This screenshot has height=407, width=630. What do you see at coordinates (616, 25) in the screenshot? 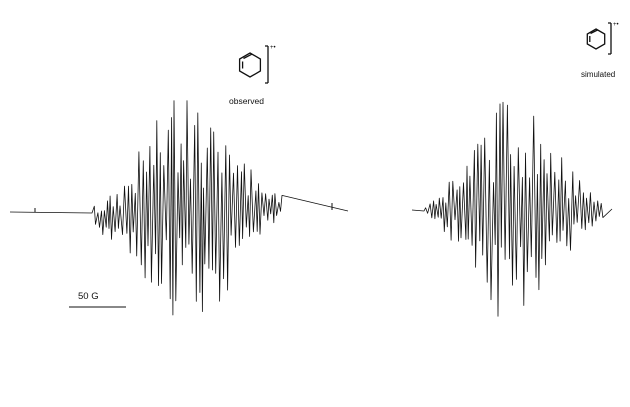
I see `simulated-radical-charge: +•` at bounding box center [616, 25].